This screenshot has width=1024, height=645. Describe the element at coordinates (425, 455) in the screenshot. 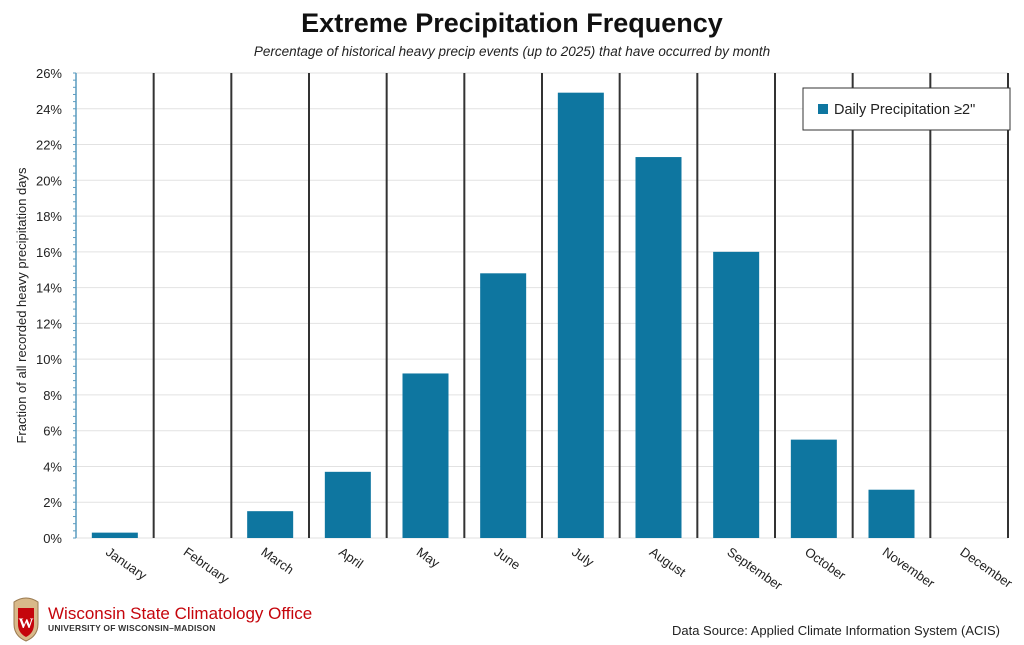

I see `bar-may` at that location.